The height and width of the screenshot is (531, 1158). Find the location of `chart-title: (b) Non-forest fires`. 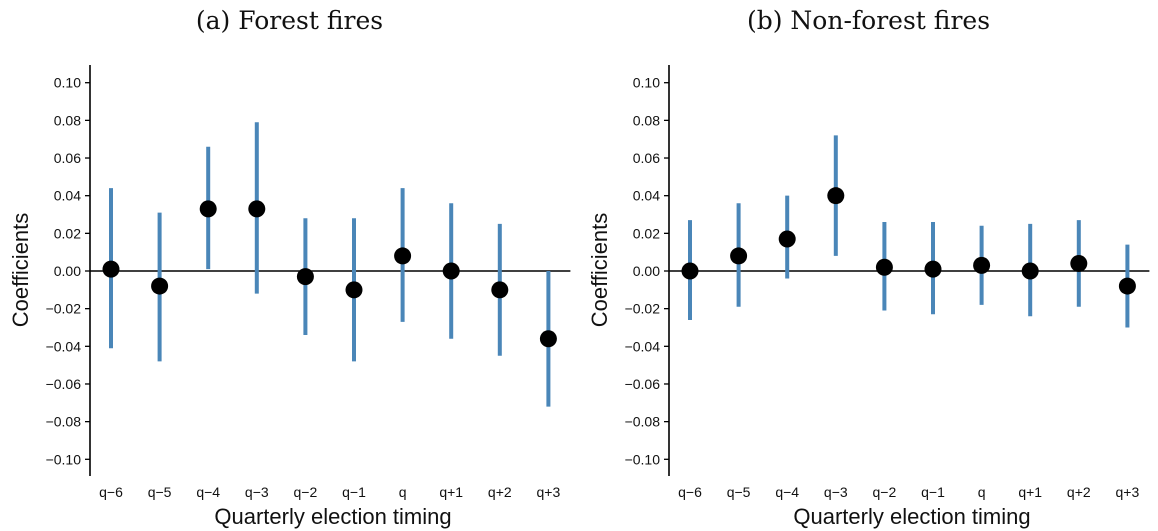

chart-title: (b) Non-forest fires is located at coordinates (868, 20).